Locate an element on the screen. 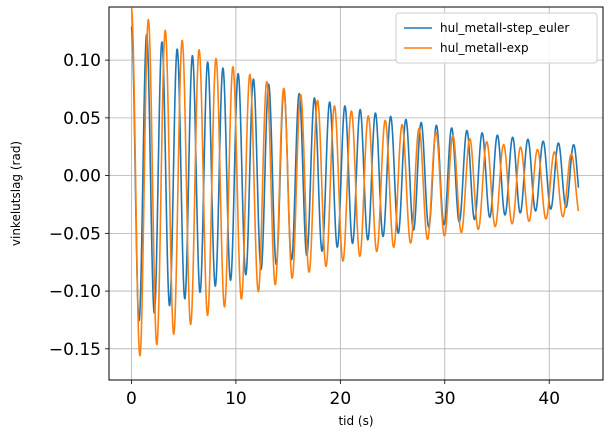  x-tick-label: 20 is located at coordinates (341, 399).